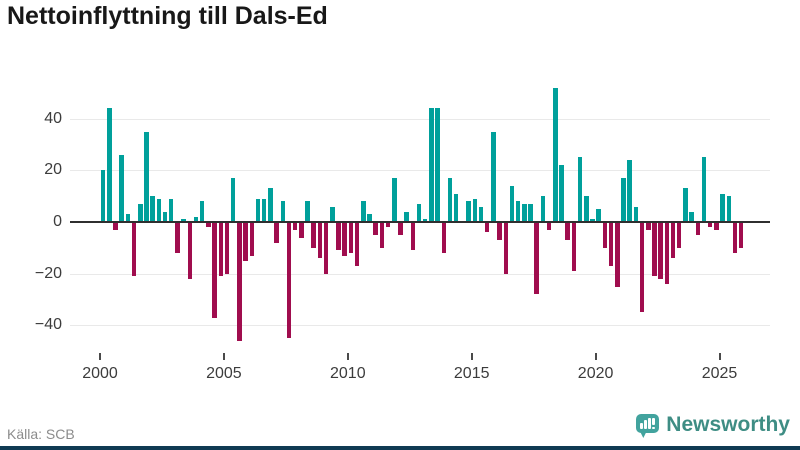  I want to click on bar-2003-q2, so click(183, 220).